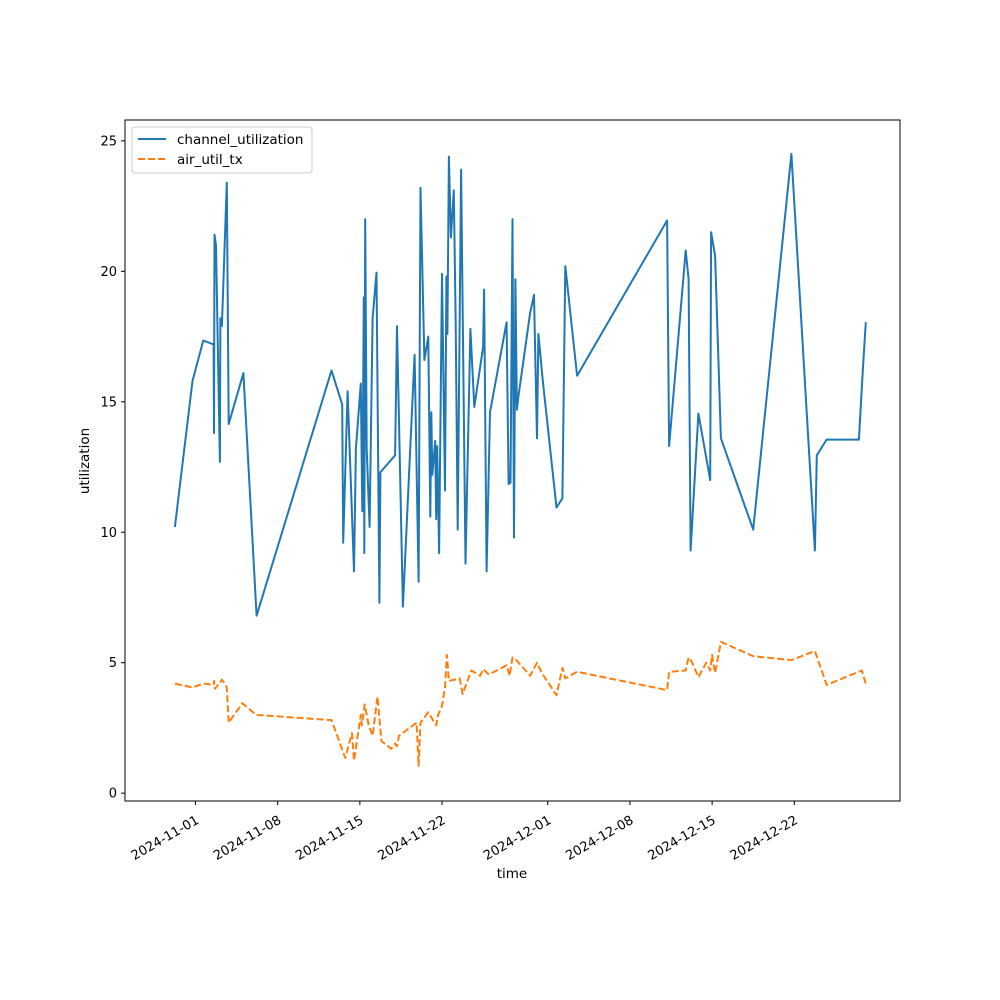 Image resolution: width=1000 pixels, height=1000 pixels. What do you see at coordinates (764, 838) in the screenshot?
I see `x-tick-label: 2024-12-22` at bounding box center [764, 838].